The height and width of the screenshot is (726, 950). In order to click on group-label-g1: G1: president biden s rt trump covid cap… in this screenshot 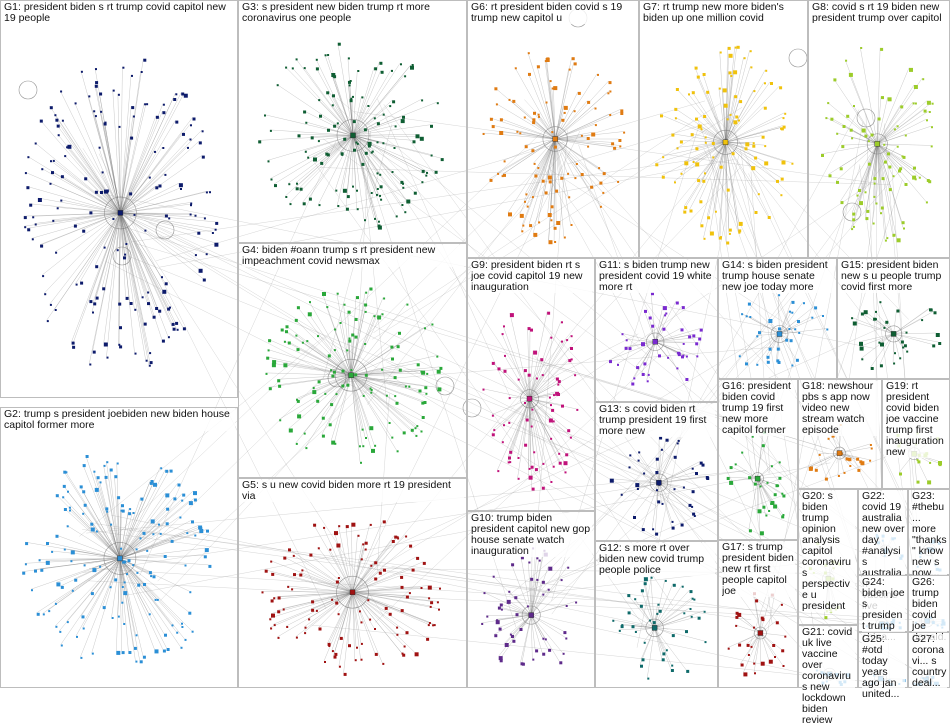, I will do `click(119, 13)`.